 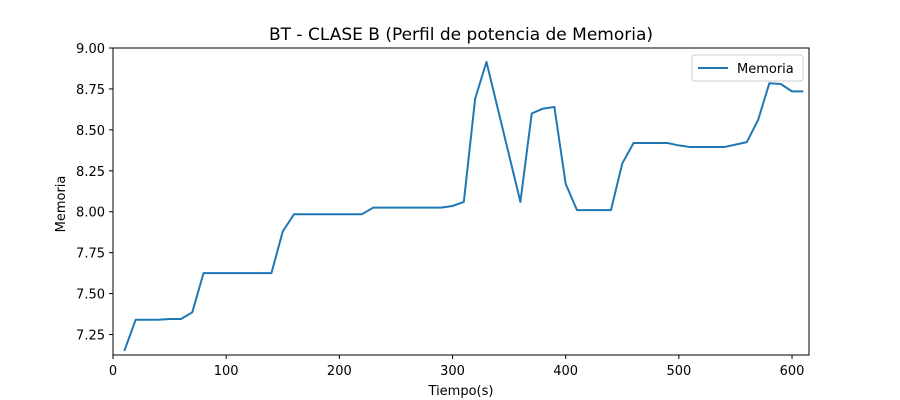 I want to click on y-tick-label: 8.25, so click(x=90, y=172).